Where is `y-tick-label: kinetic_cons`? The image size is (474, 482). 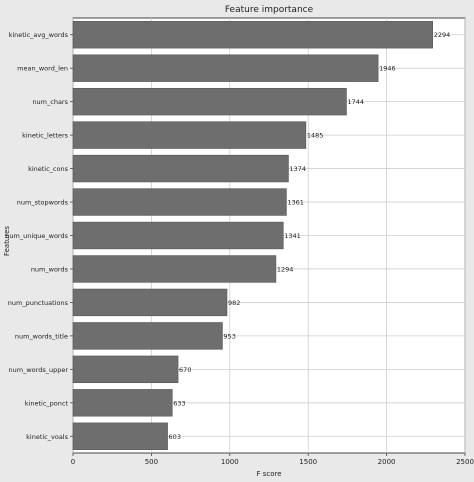 y-tick-label: kinetic_cons is located at coordinates (48, 169).